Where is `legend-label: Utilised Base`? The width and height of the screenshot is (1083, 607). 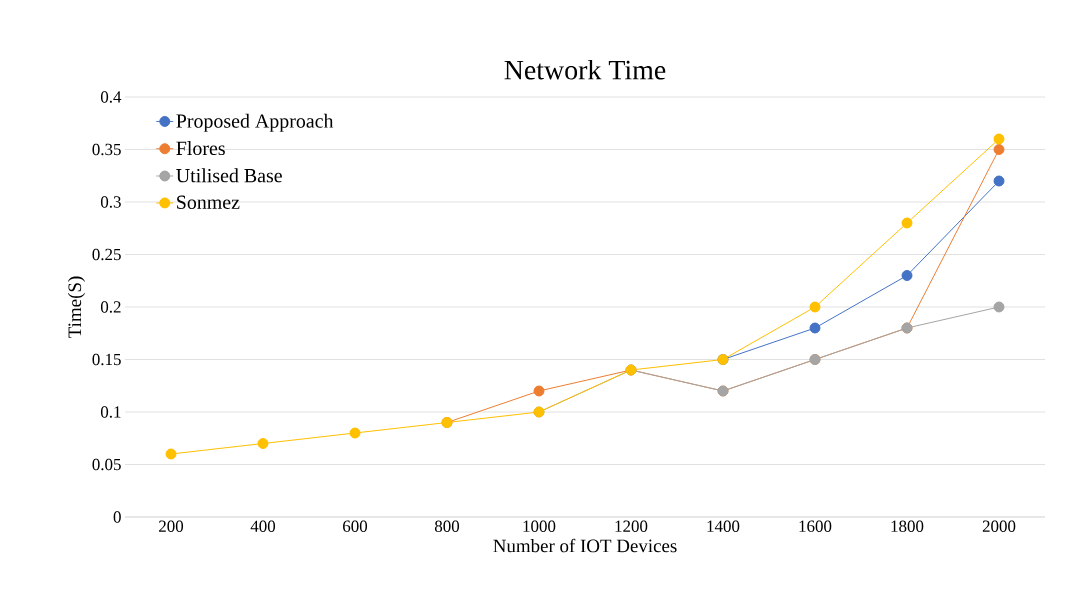 legend-label: Utilised Base is located at coordinates (229, 175).